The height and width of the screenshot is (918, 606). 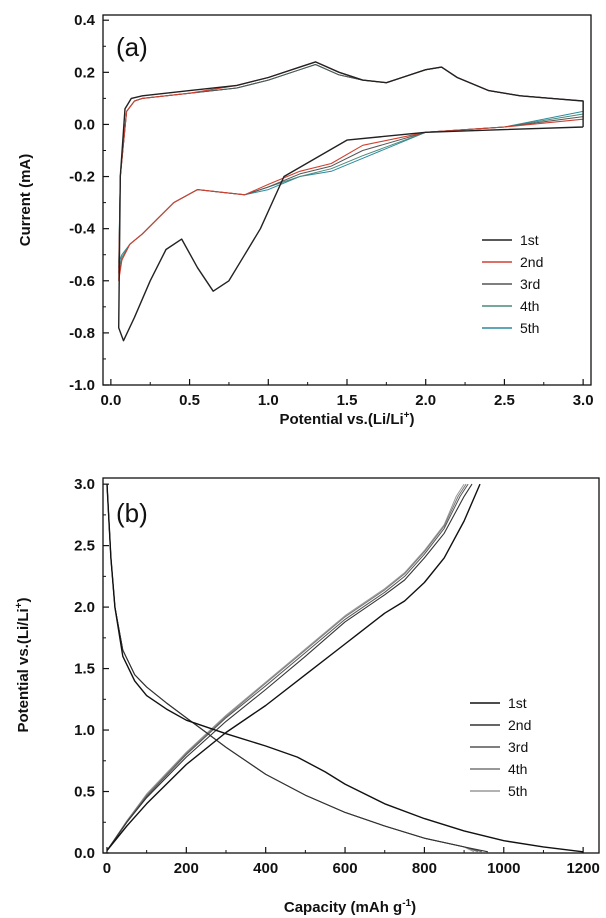 What do you see at coordinates (531, 262) in the screenshot?
I see `cv-legend-label: 2nd` at bounding box center [531, 262].